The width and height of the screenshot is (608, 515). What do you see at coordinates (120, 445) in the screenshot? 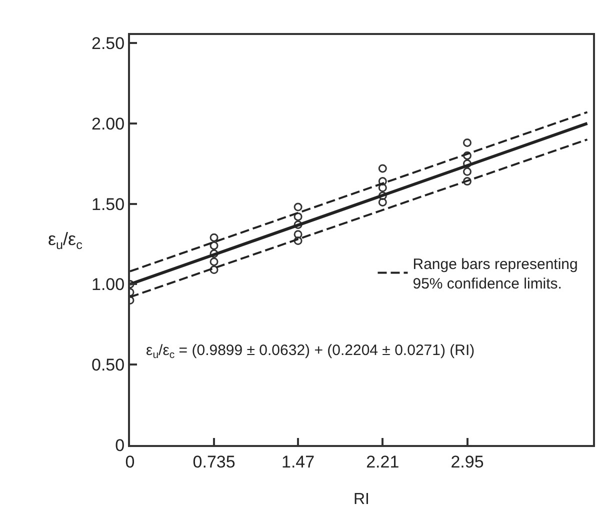
I see `y-tick-label: 0` at bounding box center [120, 445].